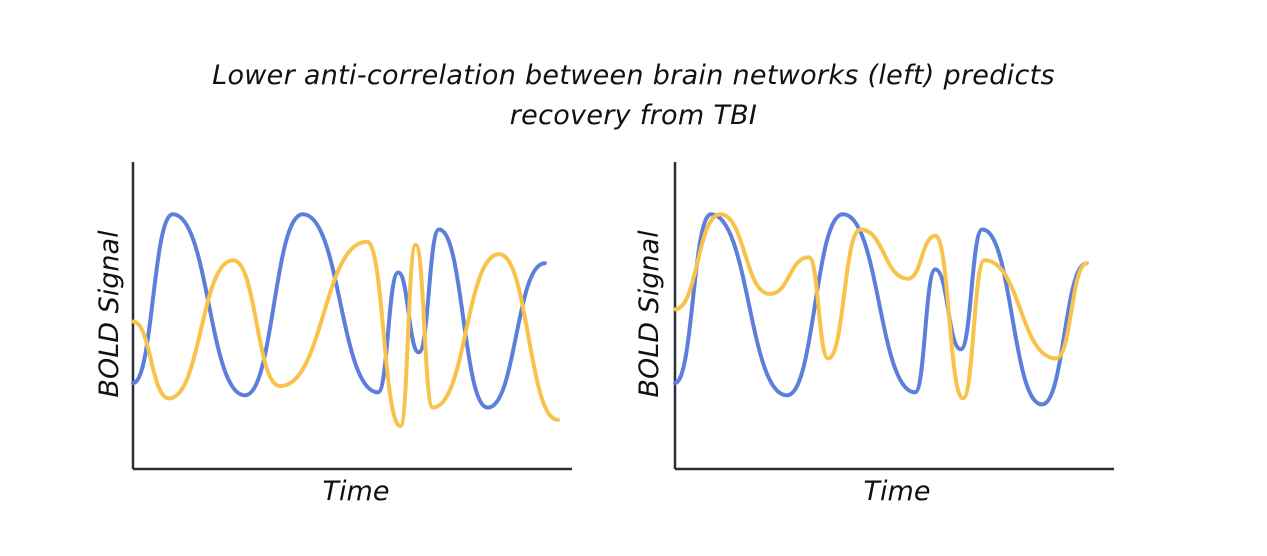  I want to click on left-series-orange-line, so click(345, 333).